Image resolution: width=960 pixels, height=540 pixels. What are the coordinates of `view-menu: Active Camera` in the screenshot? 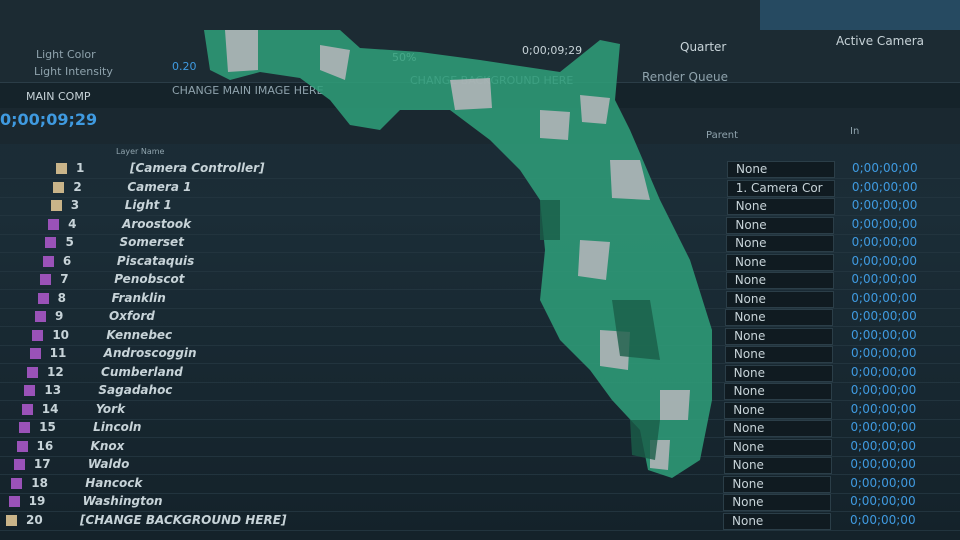 It's located at (880, 41).